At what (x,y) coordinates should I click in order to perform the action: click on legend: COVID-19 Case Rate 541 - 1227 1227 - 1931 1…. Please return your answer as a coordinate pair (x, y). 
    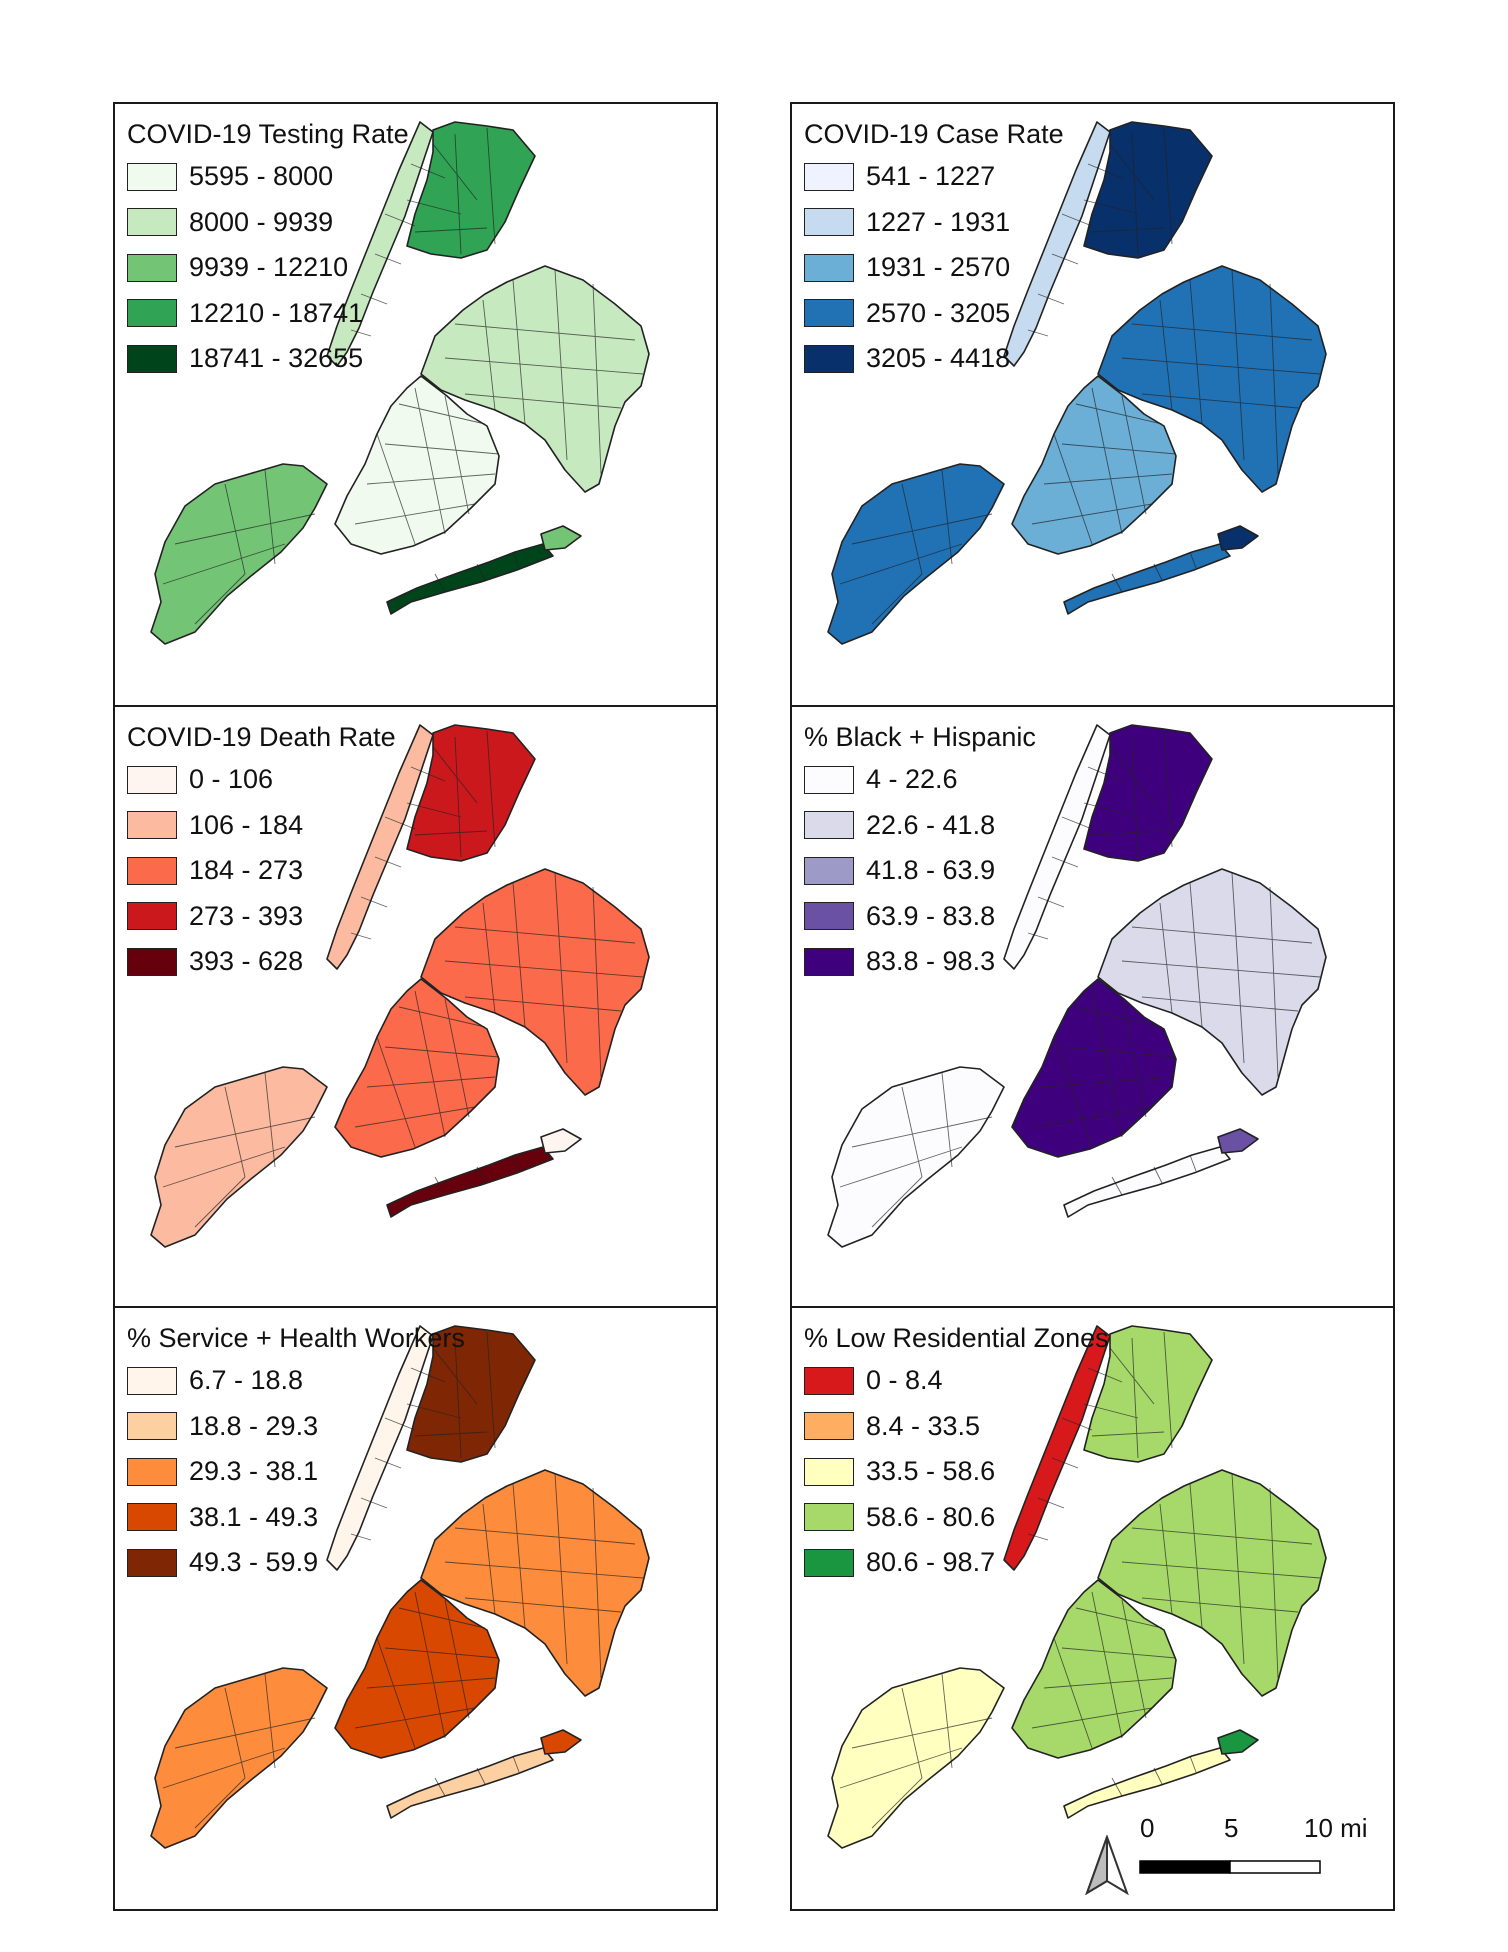
    Looking at the image, I should click on (934, 250).